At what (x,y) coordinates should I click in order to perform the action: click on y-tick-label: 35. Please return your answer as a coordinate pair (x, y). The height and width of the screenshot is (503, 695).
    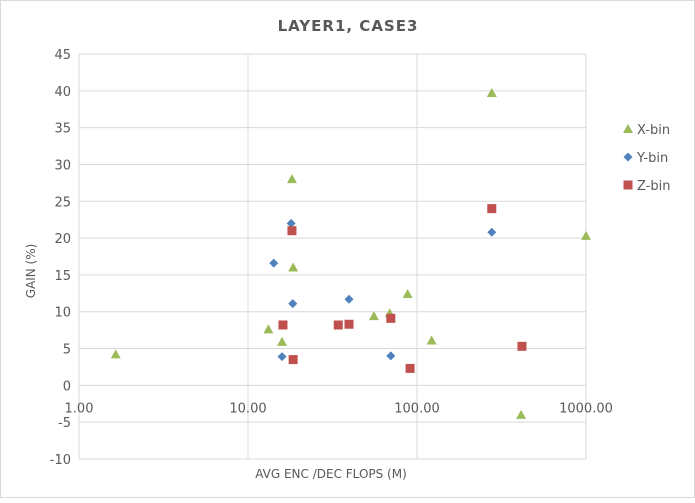
    Looking at the image, I should click on (62, 129).